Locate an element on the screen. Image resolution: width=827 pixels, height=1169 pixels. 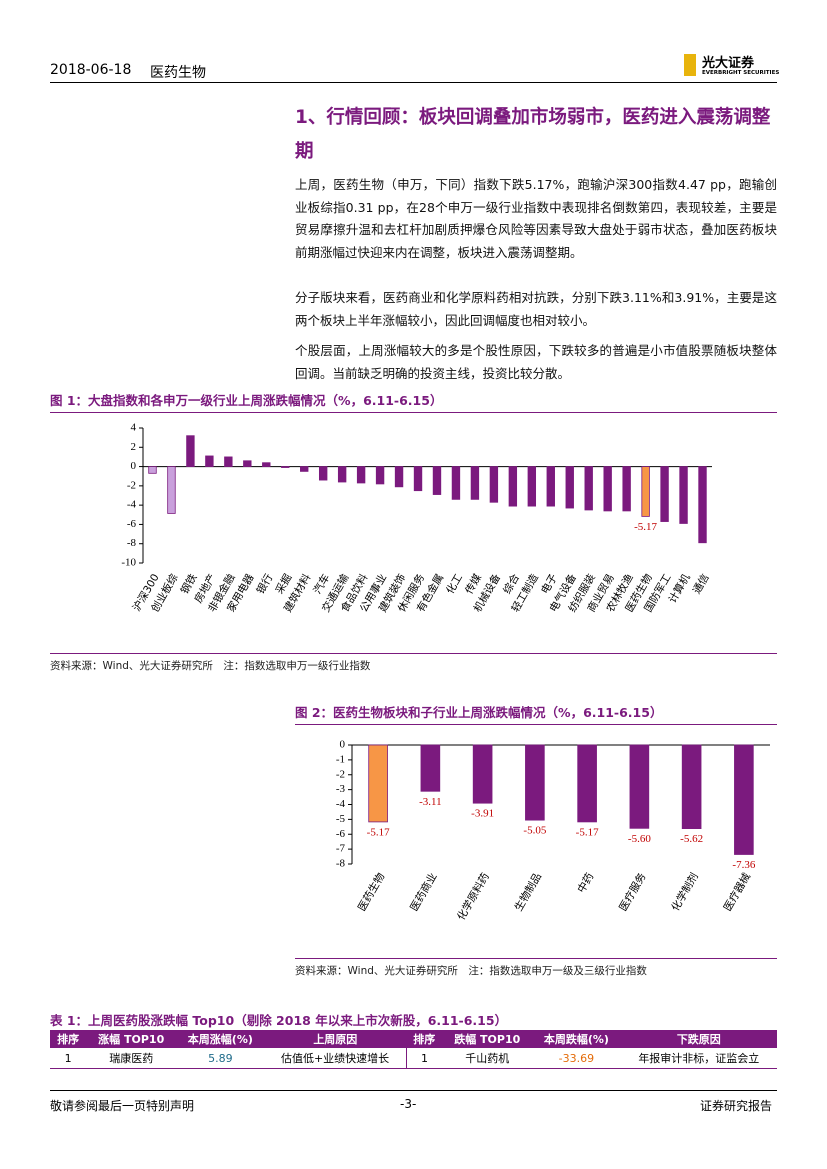
x-tick-label: 化学原料药 is located at coordinates (473, 897).